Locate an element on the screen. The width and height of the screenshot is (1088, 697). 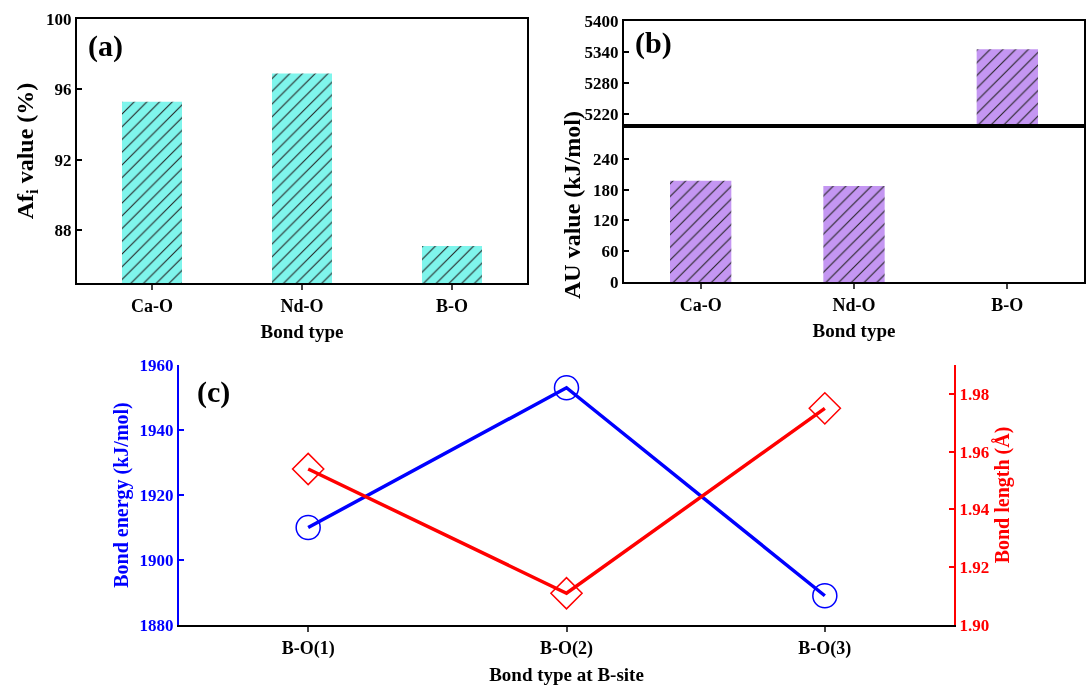
y-tick-label: 60 is located at coordinates (610, 252).